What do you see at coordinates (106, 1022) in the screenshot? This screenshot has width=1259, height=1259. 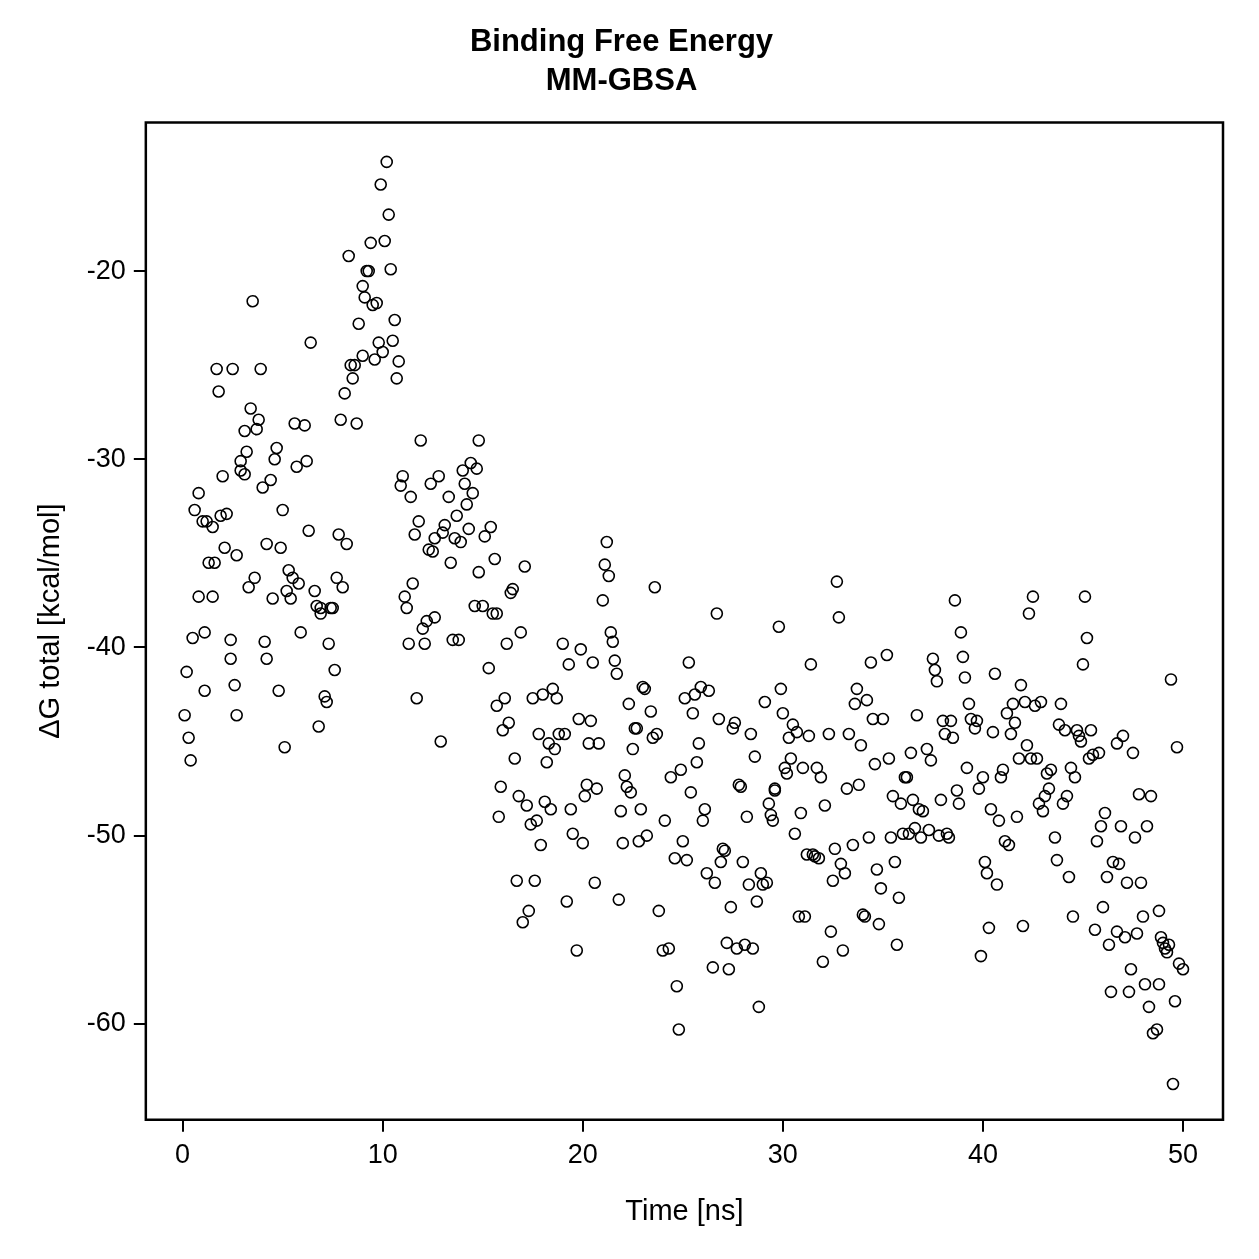 I see `y-tick-label: -60` at bounding box center [106, 1022].